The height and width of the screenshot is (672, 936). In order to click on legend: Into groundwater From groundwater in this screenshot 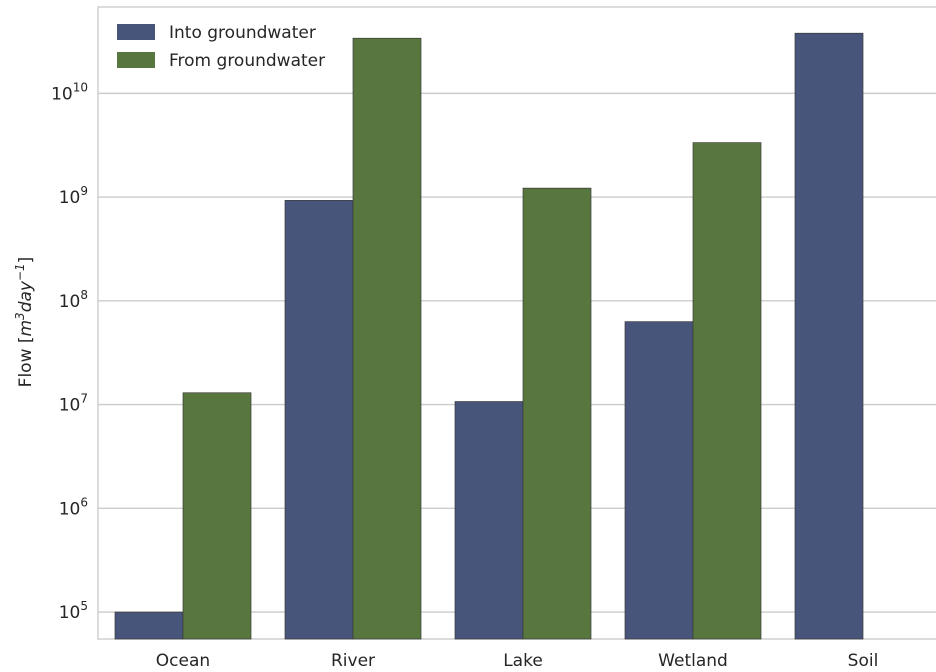, I will do `click(221, 47)`.